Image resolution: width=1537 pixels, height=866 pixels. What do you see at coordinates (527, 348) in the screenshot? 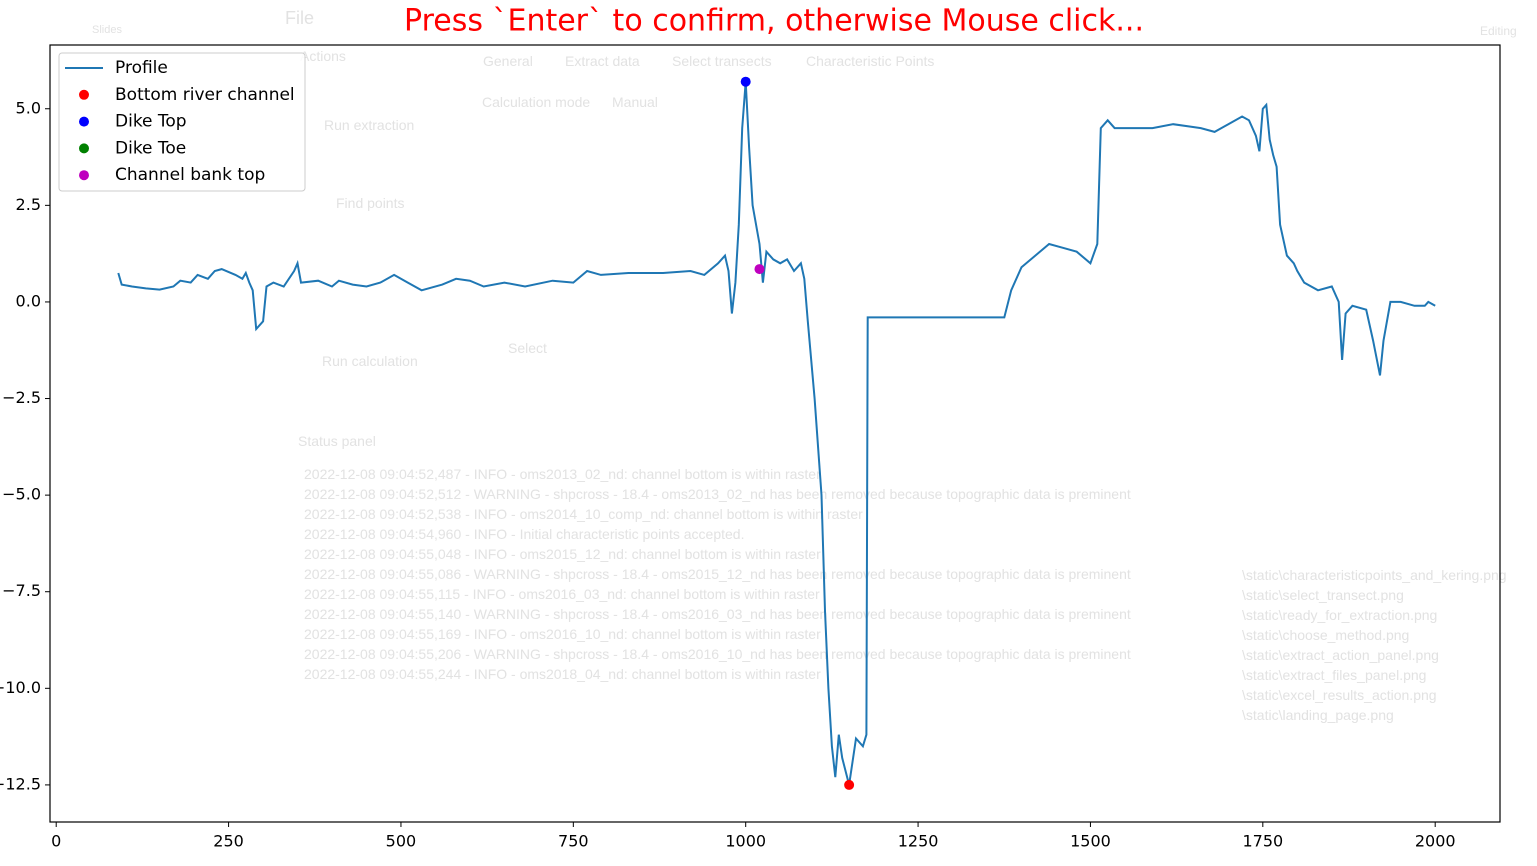
I see `button: Select` at bounding box center [527, 348].